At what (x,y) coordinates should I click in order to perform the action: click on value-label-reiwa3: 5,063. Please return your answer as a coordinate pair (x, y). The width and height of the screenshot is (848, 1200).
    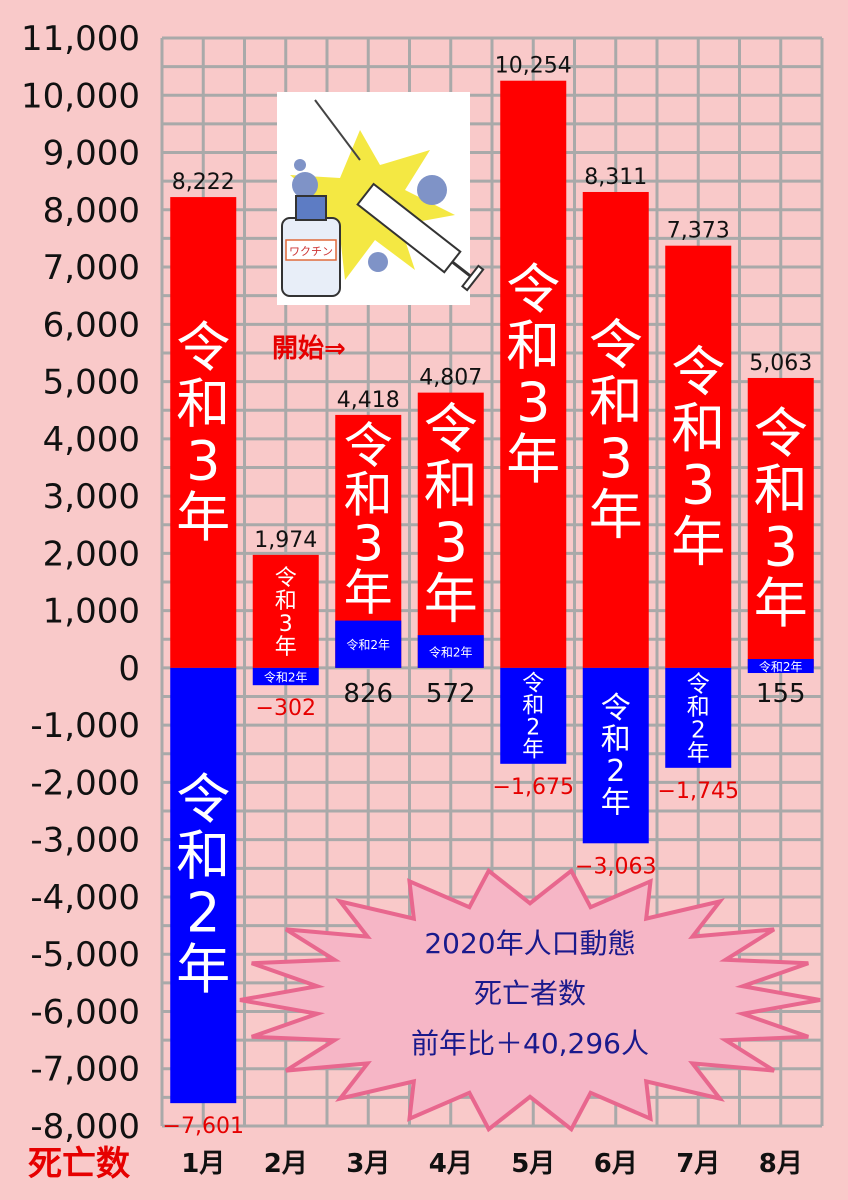
    Looking at the image, I should click on (780, 363).